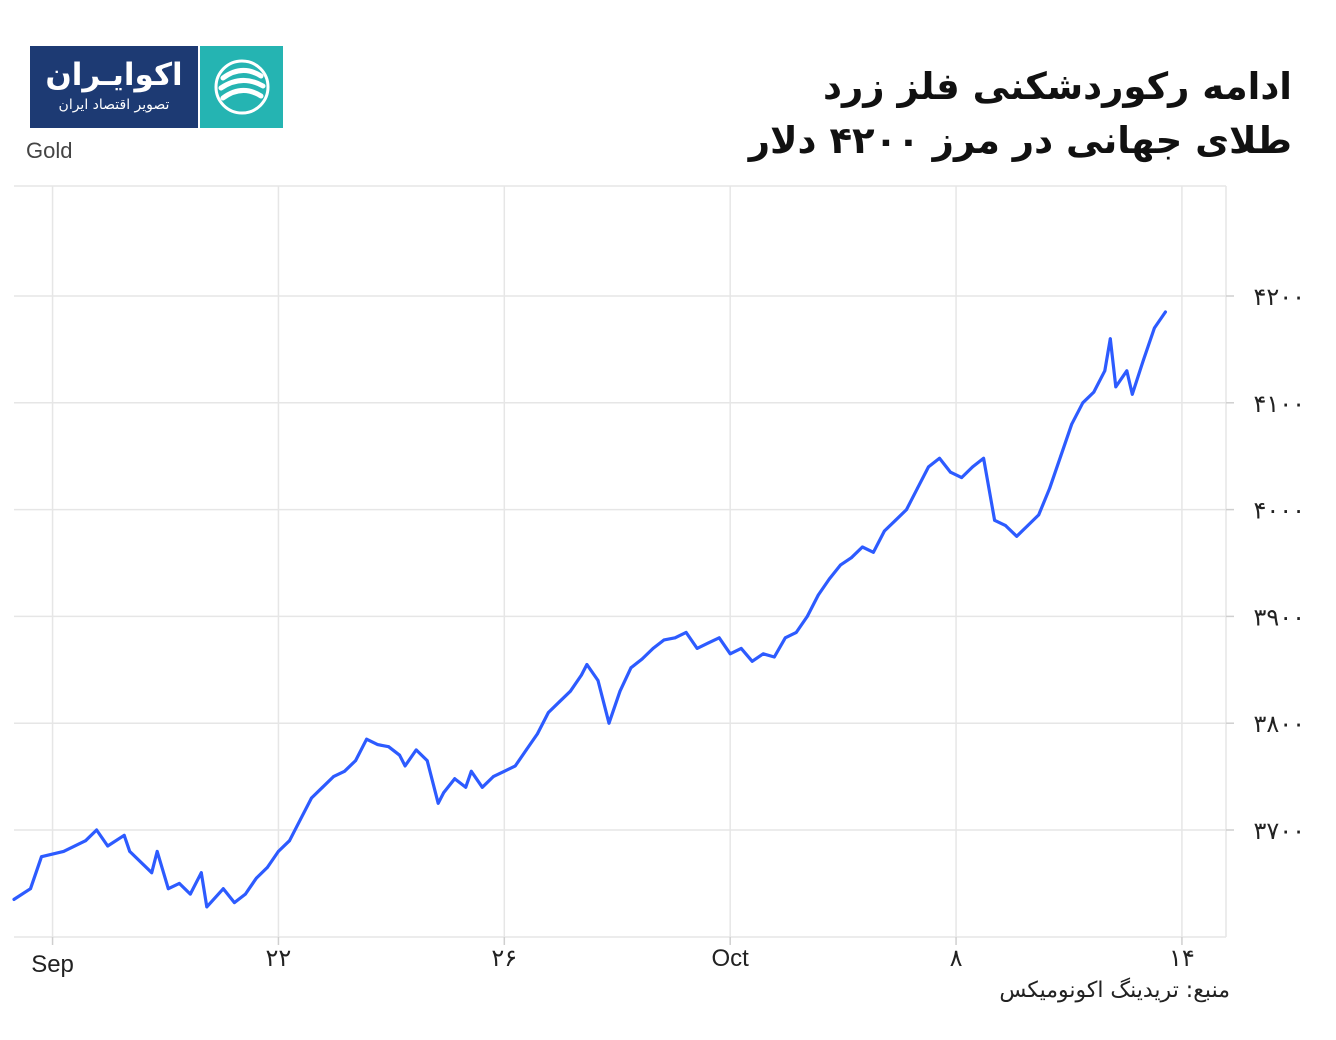  What do you see at coordinates (49, 150) in the screenshot?
I see `y-axis-label: Gold` at bounding box center [49, 150].